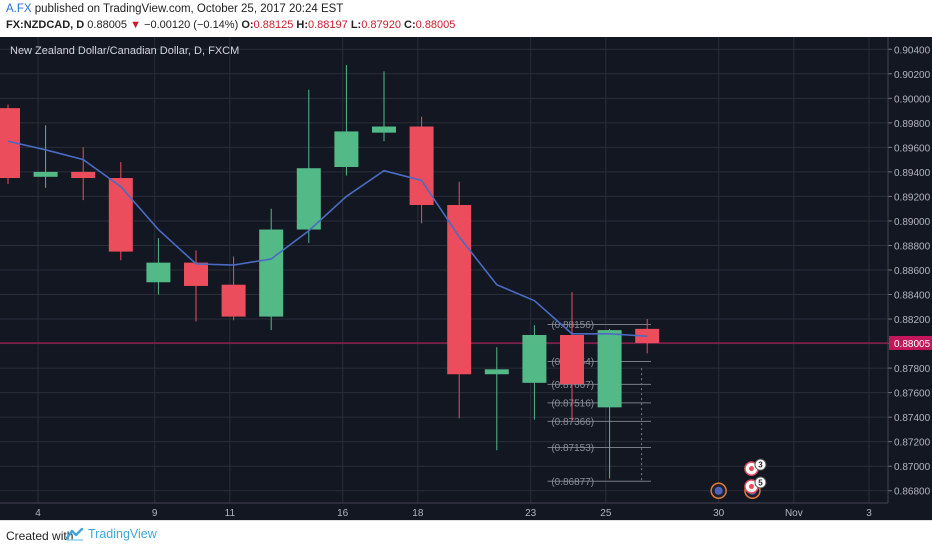 The image size is (932, 551). Describe the element at coordinates (869, 513) in the screenshot. I see `x-axis-label: 3` at that location.